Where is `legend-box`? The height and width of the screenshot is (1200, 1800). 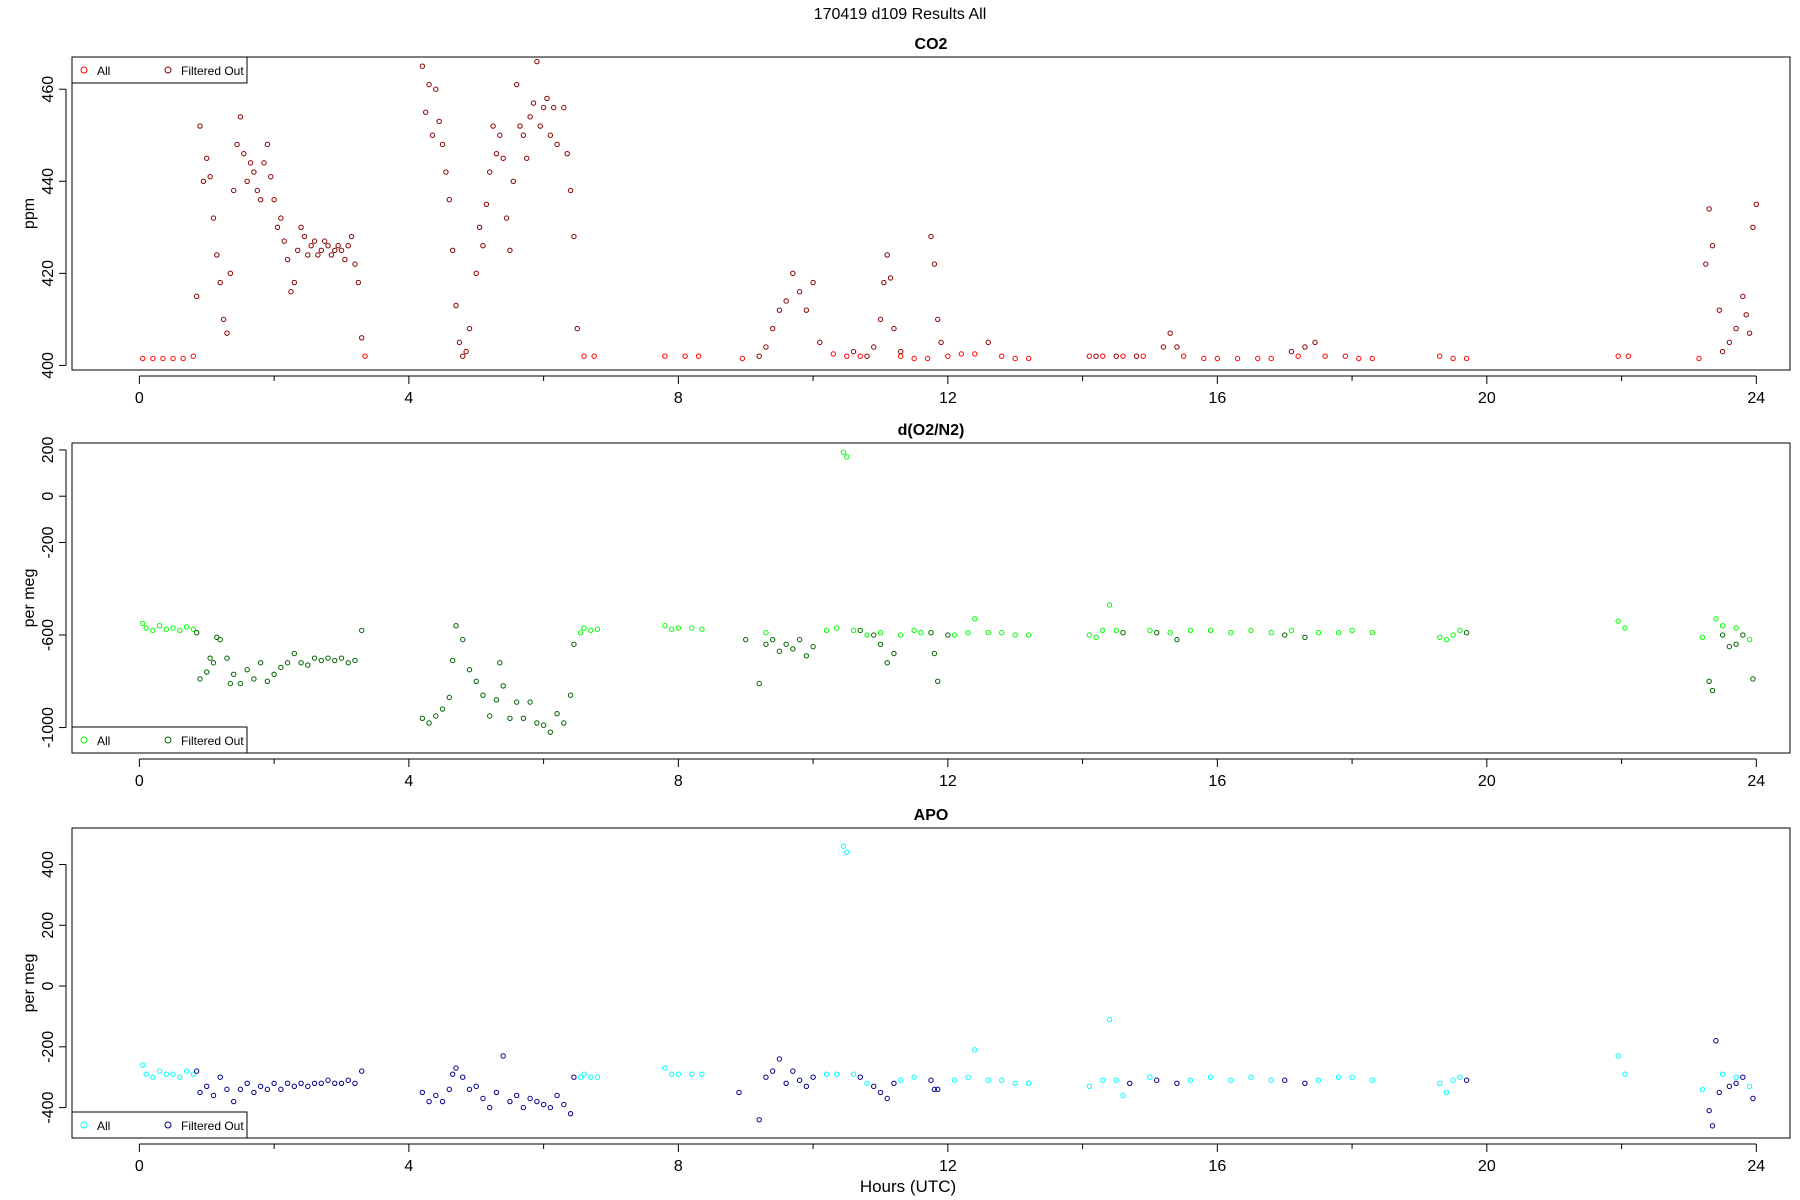
legend-box is located at coordinates (159, 1125).